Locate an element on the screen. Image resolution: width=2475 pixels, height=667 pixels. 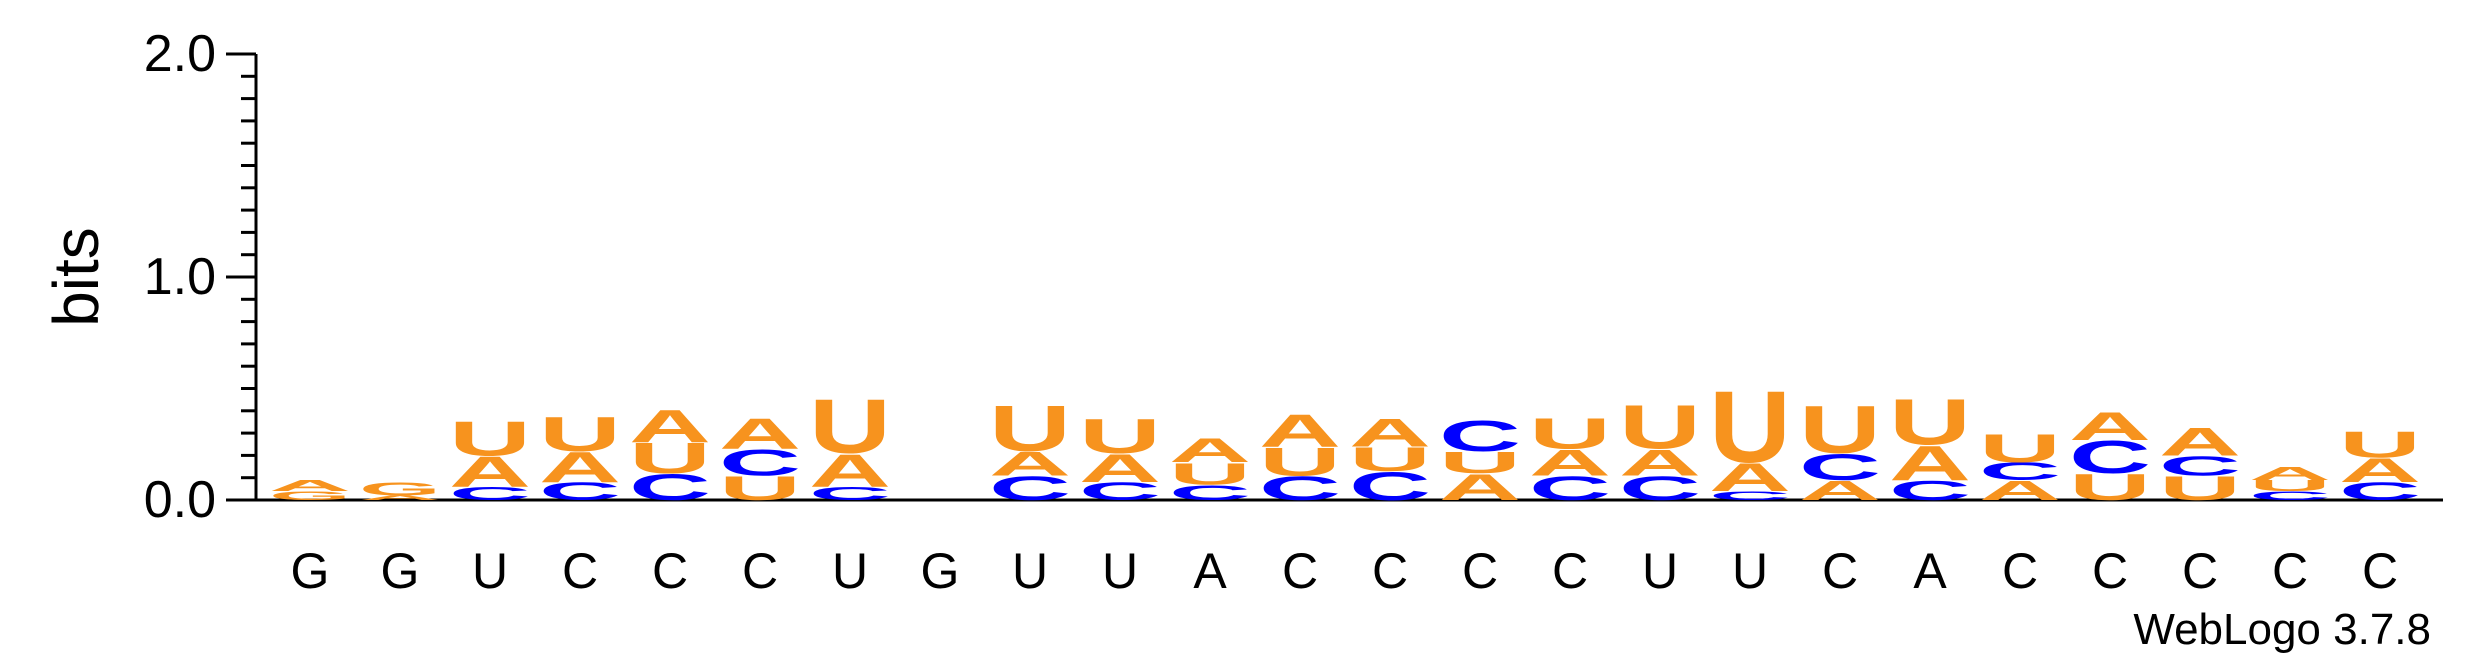
y-tick-label: 1.0 is located at coordinates (180, 277).